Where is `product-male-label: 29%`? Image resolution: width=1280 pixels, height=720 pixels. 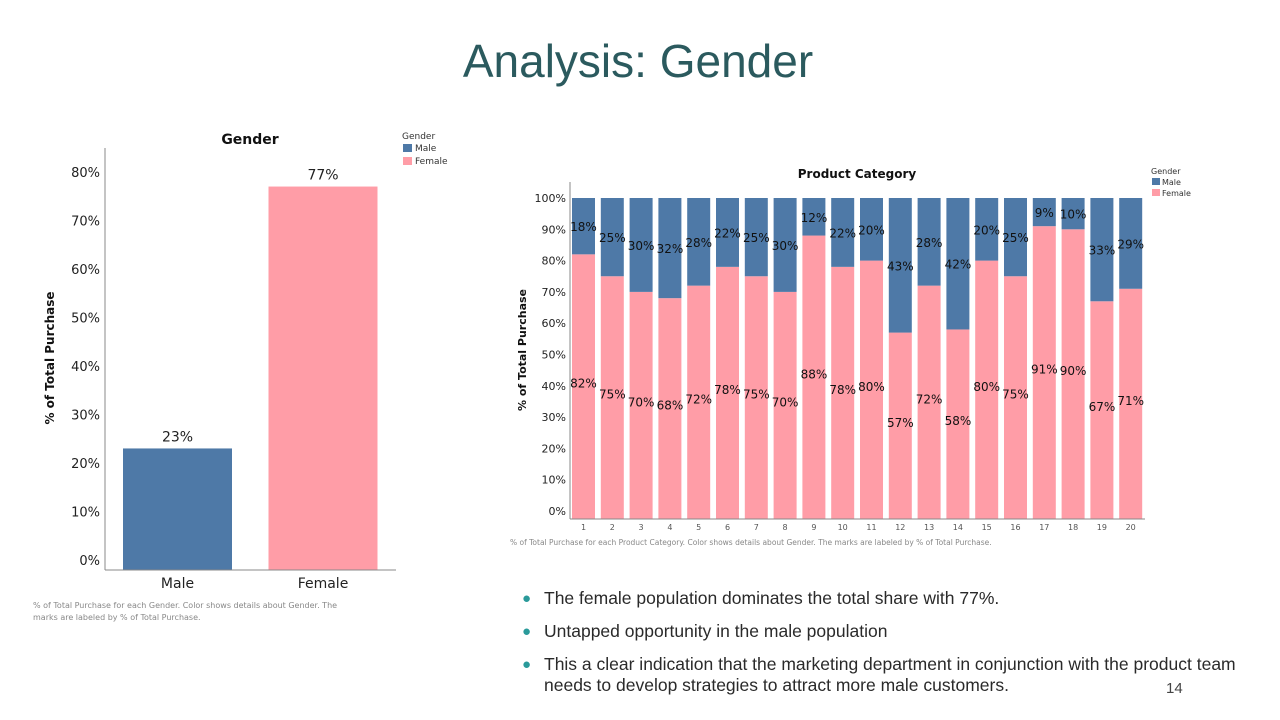 product-male-label: 29% is located at coordinates (1130, 244).